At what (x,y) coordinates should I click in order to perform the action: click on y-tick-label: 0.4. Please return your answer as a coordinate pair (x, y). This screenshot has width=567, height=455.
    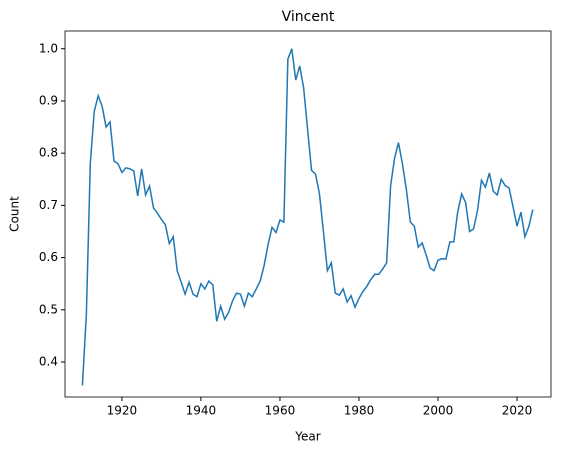
    Looking at the image, I should click on (48, 362).